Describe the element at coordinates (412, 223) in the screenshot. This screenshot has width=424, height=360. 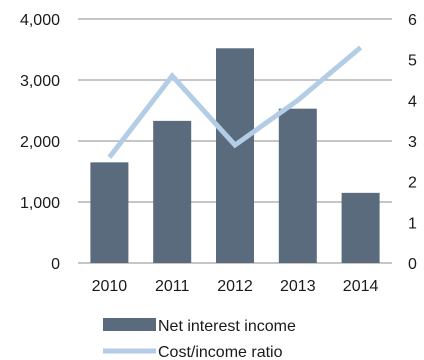
I see `right-tick-label-1: 1` at that location.